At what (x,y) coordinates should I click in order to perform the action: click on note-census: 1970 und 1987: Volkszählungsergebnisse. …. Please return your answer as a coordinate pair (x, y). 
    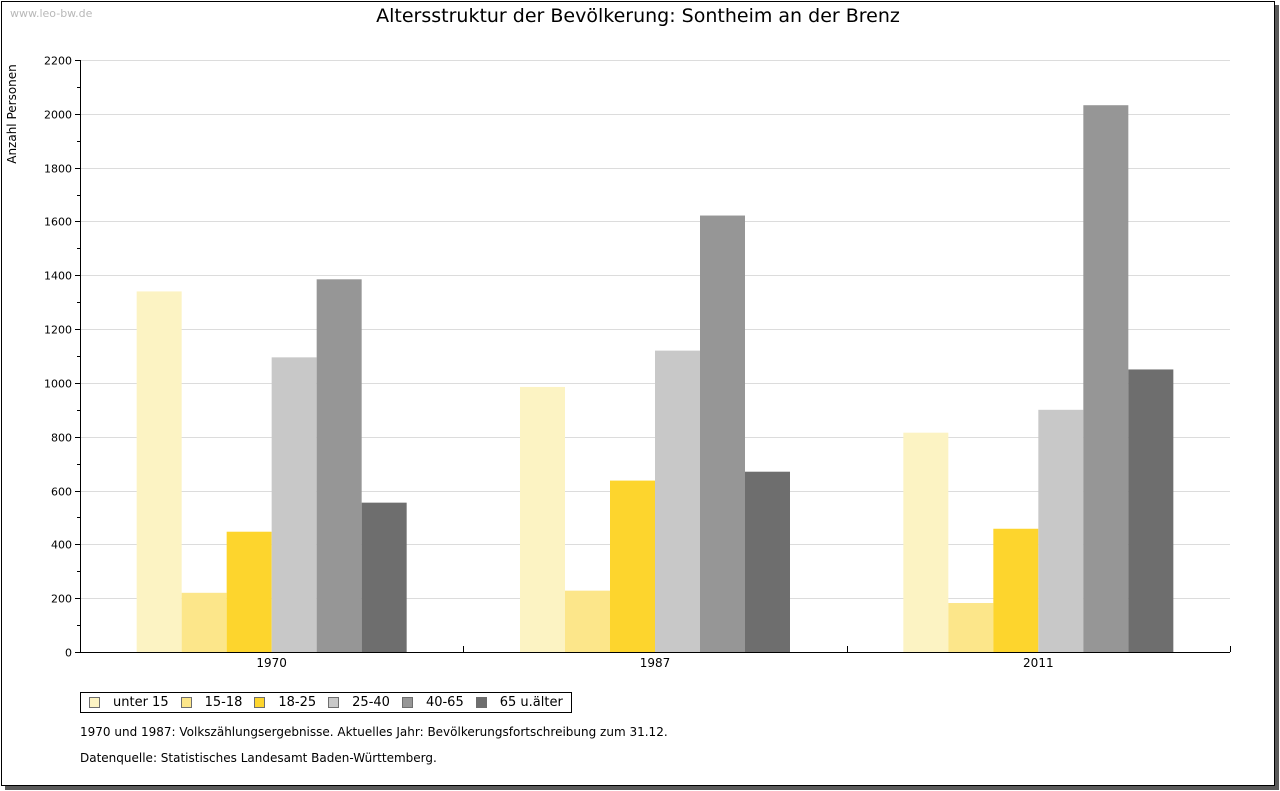
    Looking at the image, I should click on (374, 732).